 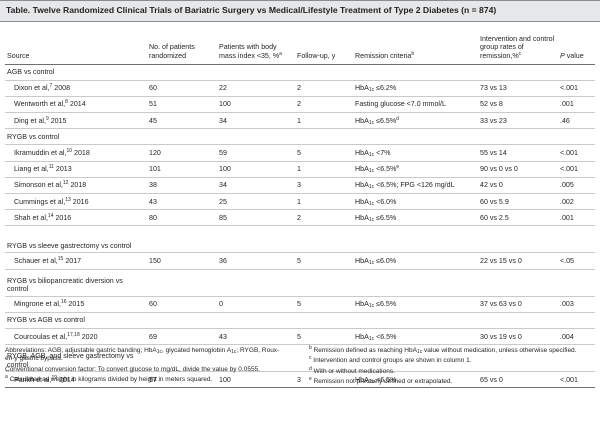 What do you see at coordinates (518, 121) in the screenshot?
I see `cell-remission-rates: 33 vs 23` at bounding box center [518, 121].